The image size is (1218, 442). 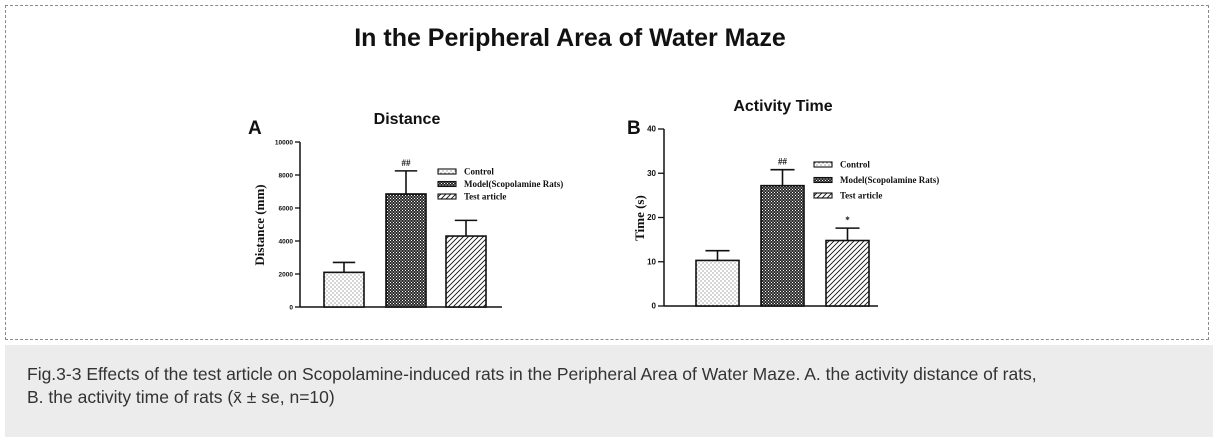 What do you see at coordinates (634, 128) in the screenshot?
I see `panel-label: B` at bounding box center [634, 128].